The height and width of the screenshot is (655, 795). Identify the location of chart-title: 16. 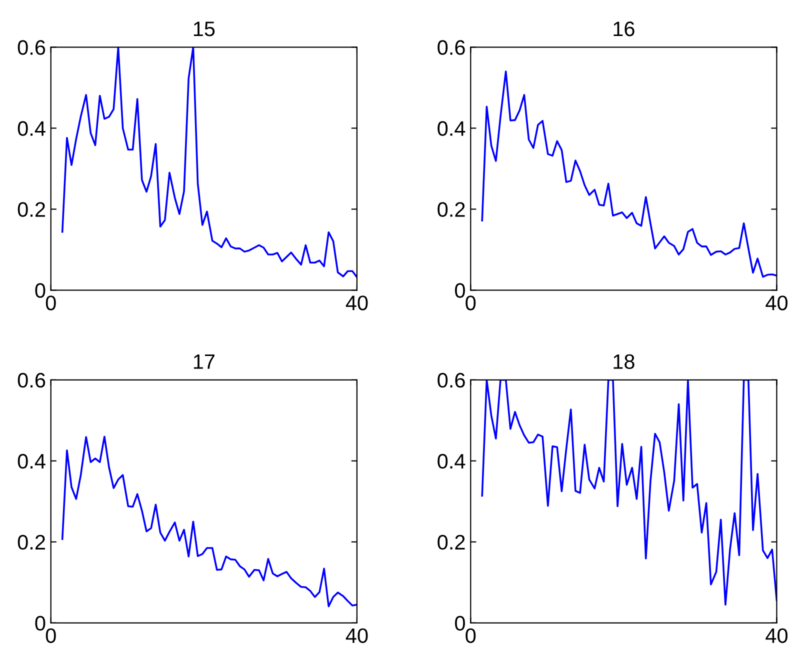
(624, 29).